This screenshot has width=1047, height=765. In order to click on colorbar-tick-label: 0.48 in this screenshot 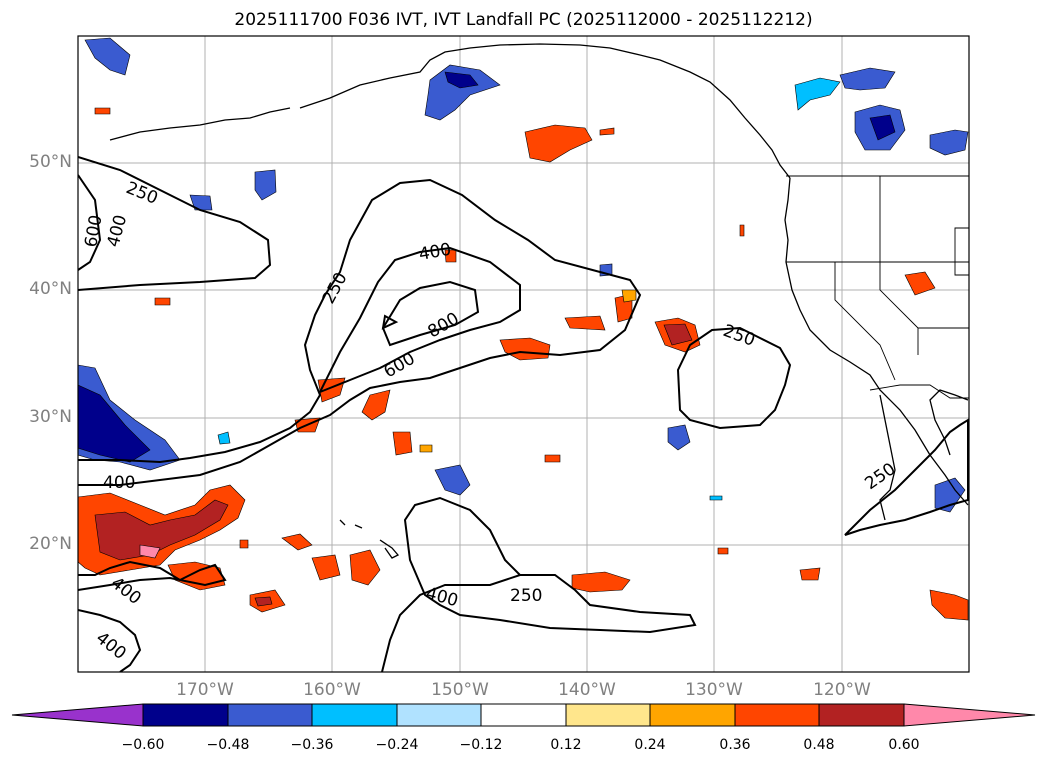, I will do `click(819, 745)`.